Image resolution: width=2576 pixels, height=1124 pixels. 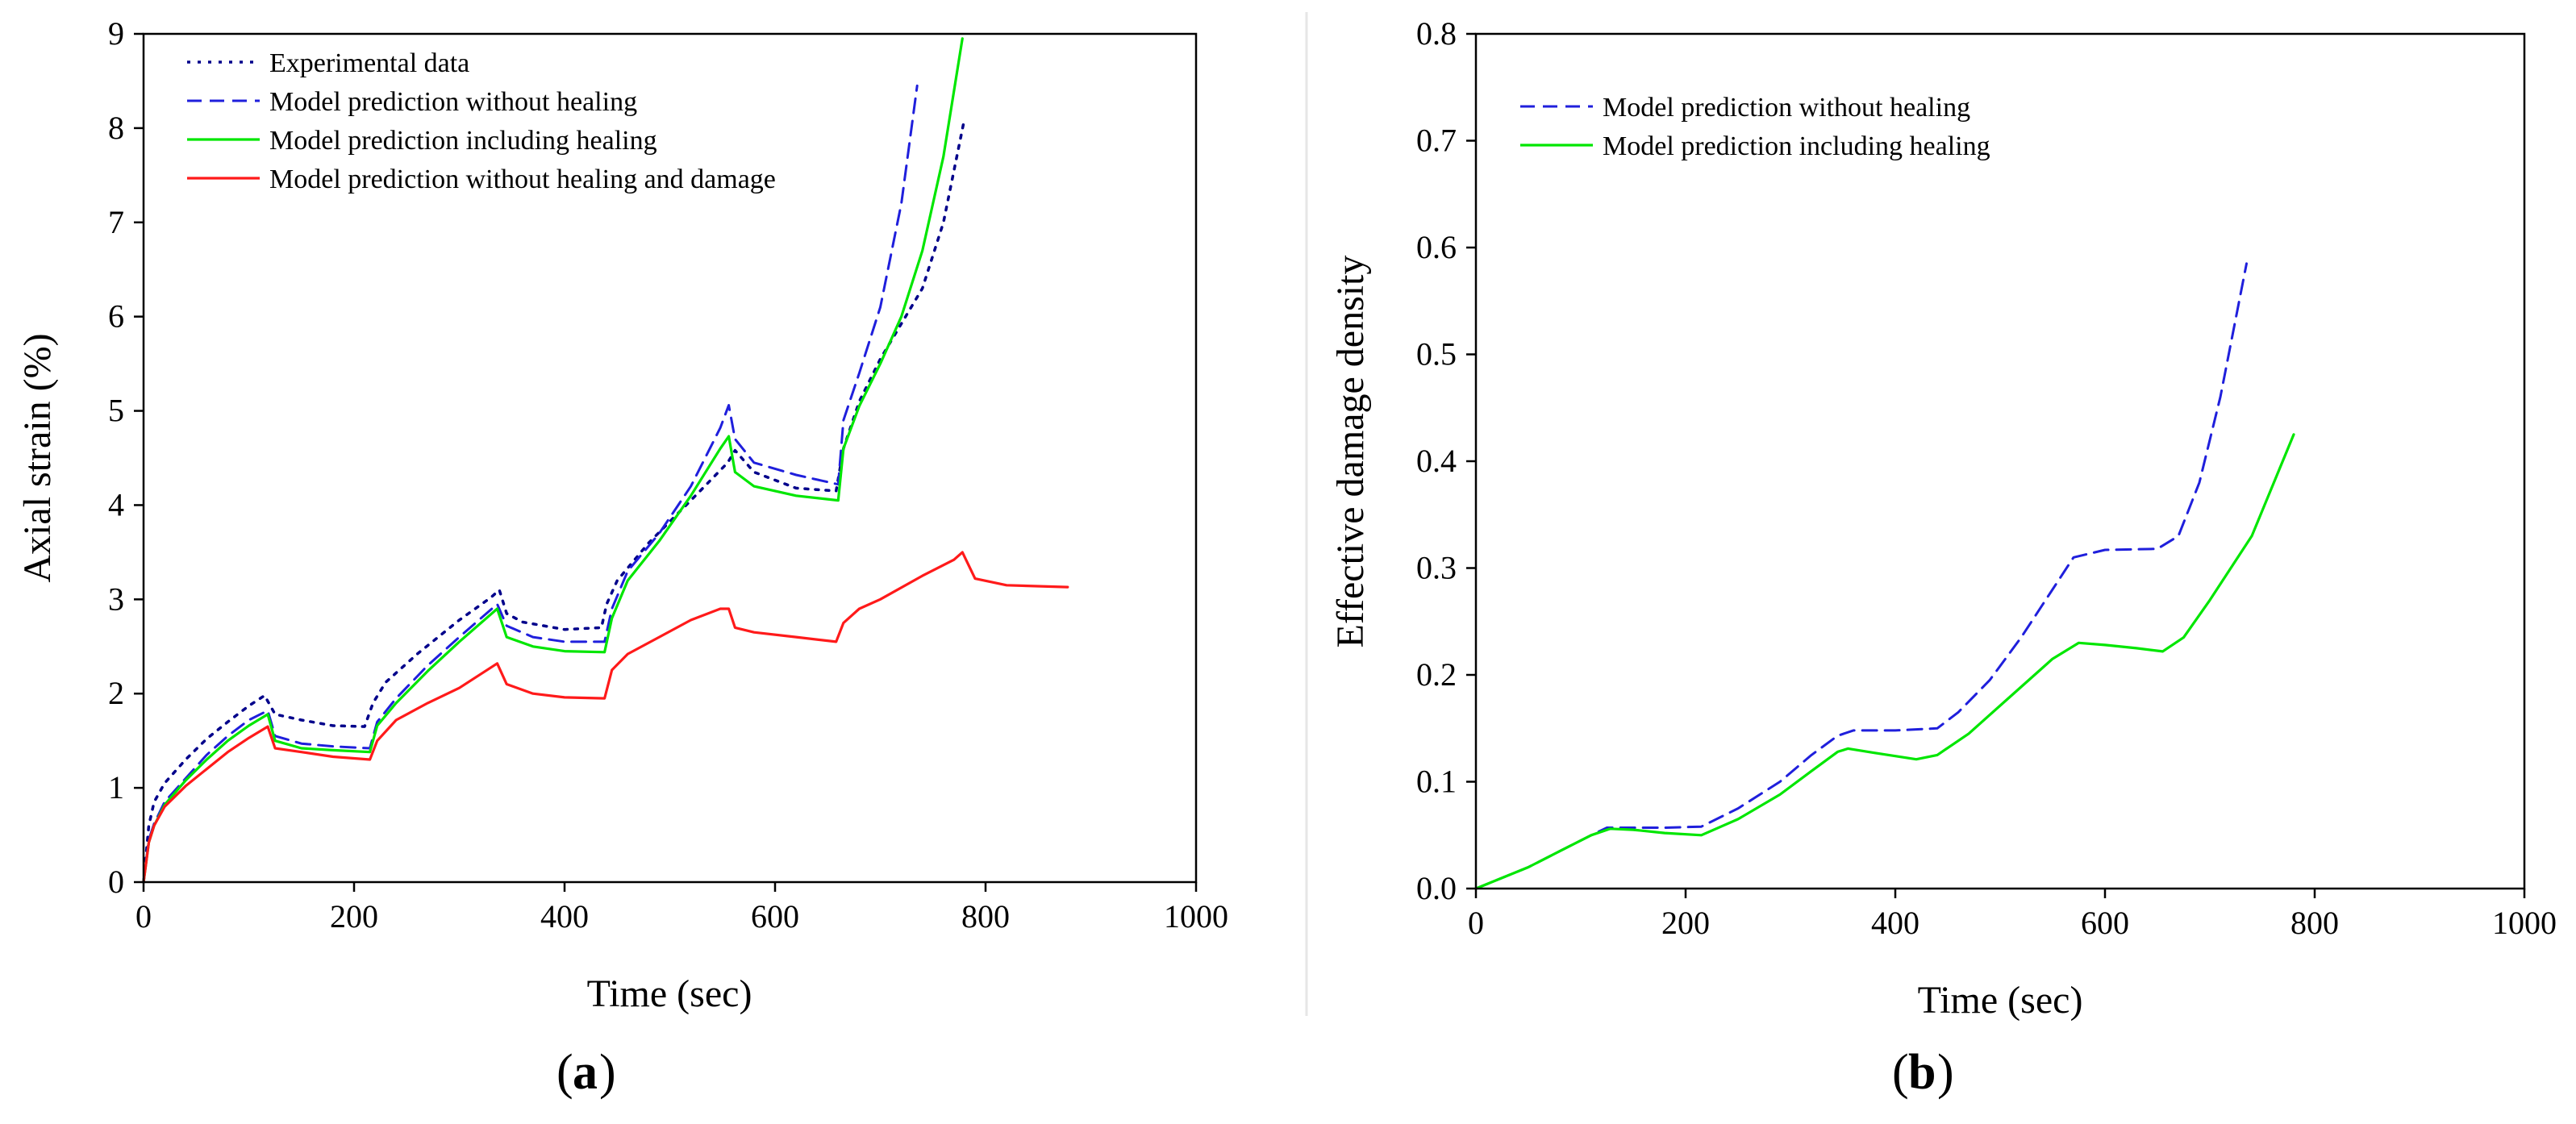 What do you see at coordinates (985, 916) in the screenshot?
I see `chart-a-x-tick-label: 800` at bounding box center [985, 916].